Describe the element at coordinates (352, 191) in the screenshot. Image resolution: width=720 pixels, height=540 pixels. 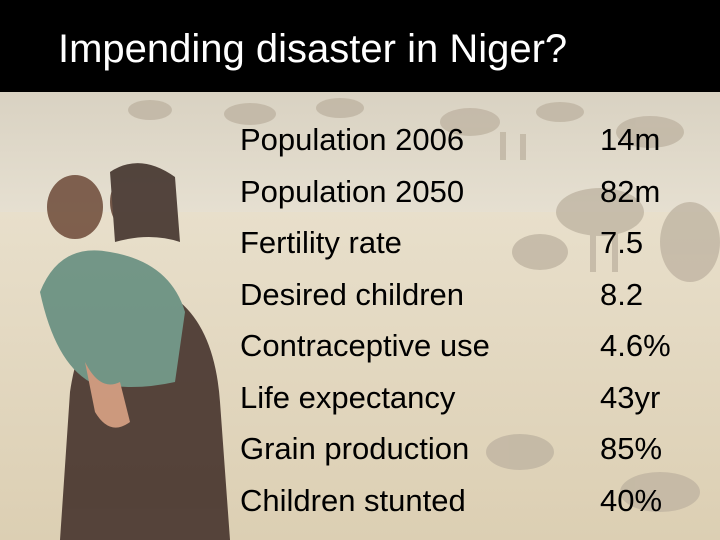
I see `stat-label: Population 2050` at that location.